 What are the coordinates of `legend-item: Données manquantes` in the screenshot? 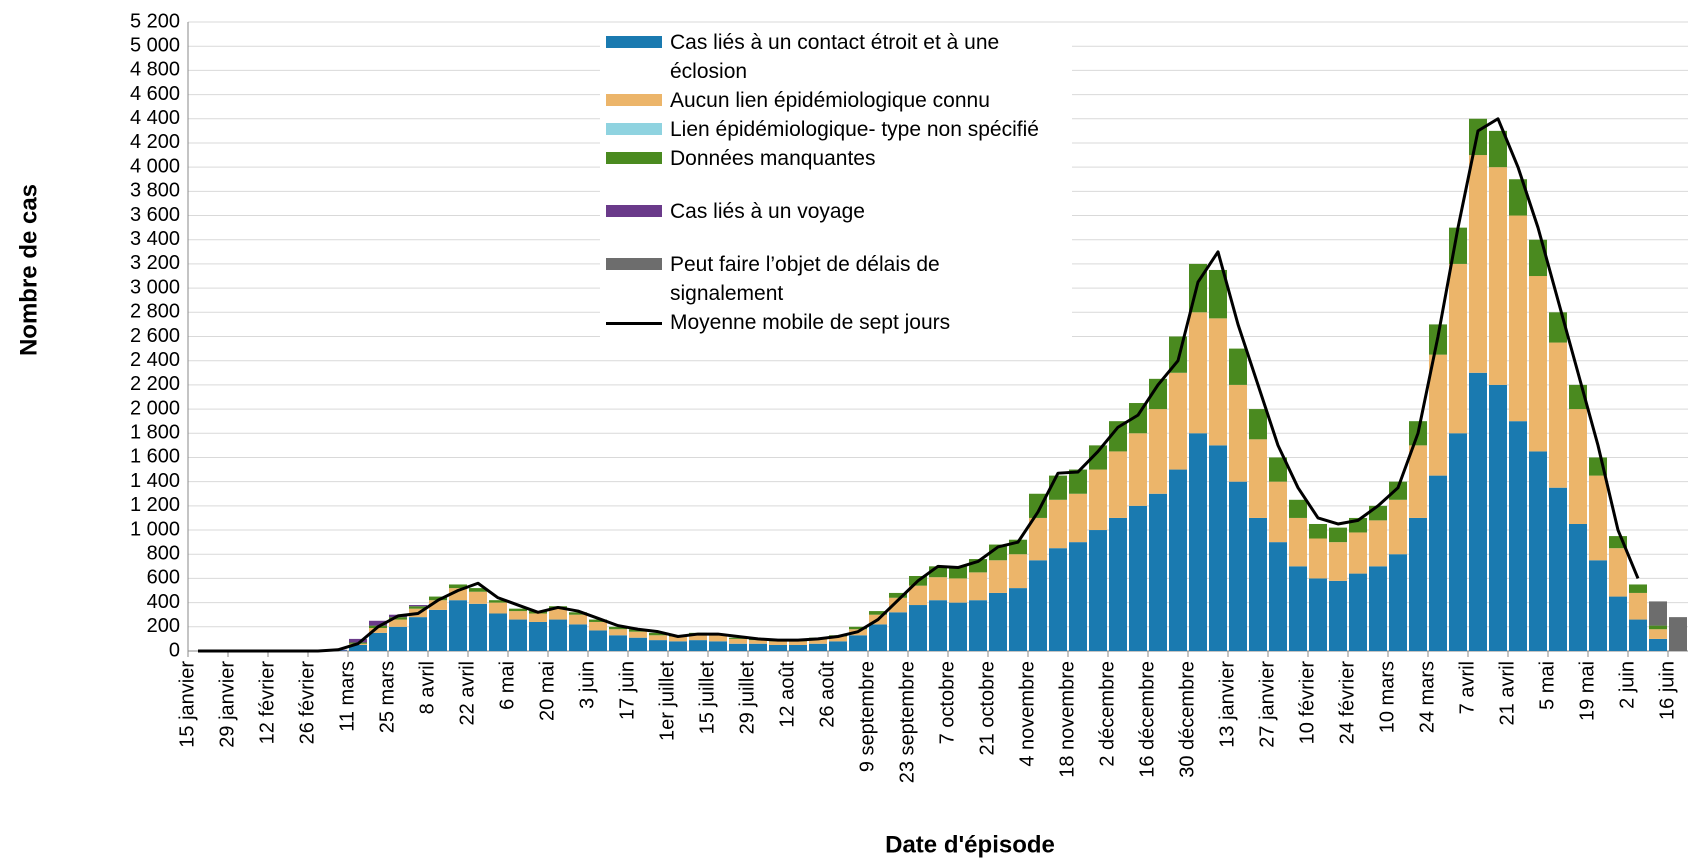 It's located at (836, 158).